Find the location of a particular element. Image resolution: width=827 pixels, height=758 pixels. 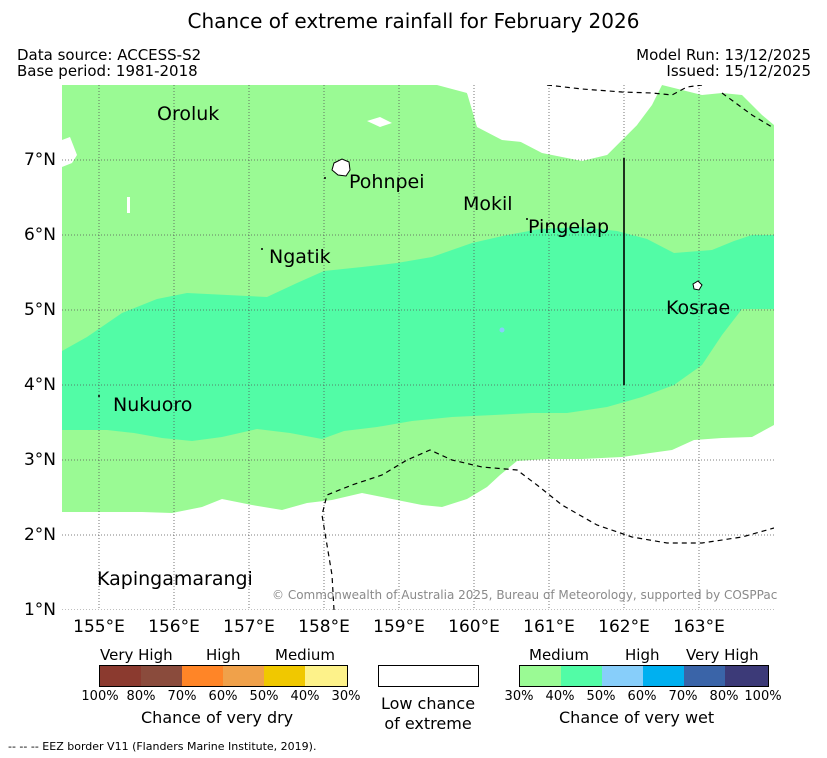

place-nukuoro: Nukuoro is located at coordinates (153, 405).